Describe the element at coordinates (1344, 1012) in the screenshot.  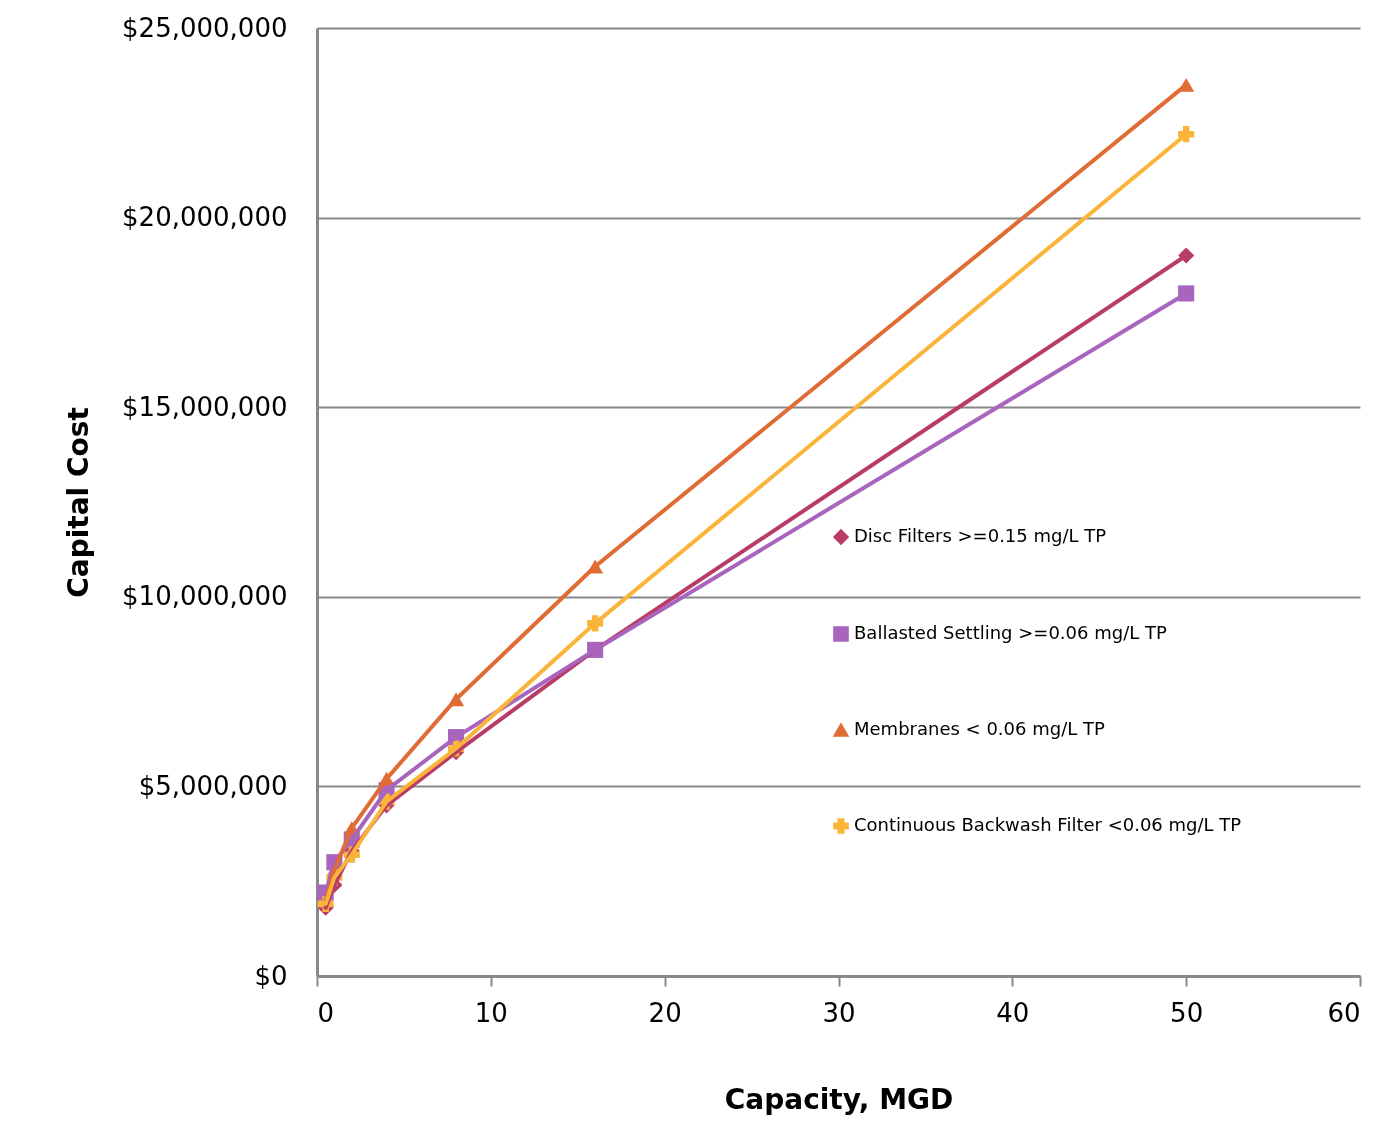
I see `x-tick-label: 60` at that location.